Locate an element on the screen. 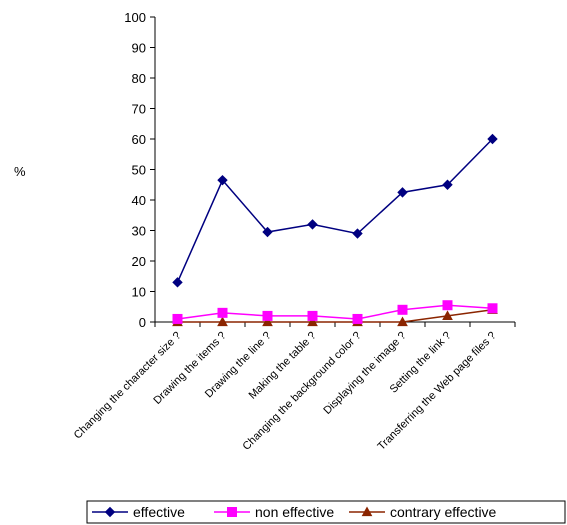  y-tick-label: 70 is located at coordinates (139, 109).